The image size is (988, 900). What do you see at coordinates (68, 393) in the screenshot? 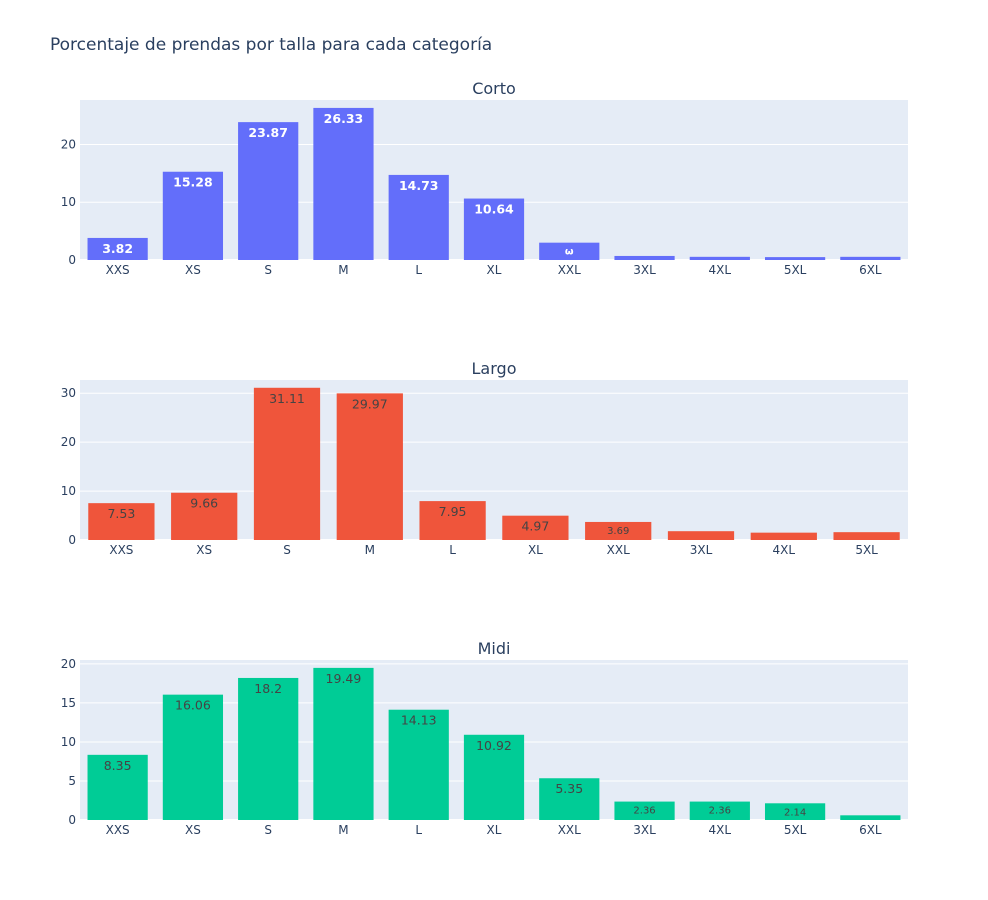
I see `y-tick-label: 30` at bounding box center [68, 393].